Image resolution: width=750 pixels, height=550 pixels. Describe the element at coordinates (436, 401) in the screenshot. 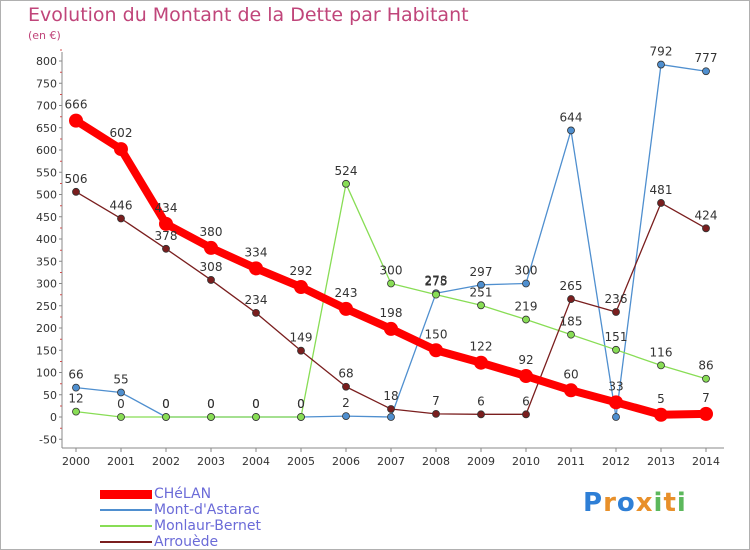

I see `series-3-data-label: 7` at that location.